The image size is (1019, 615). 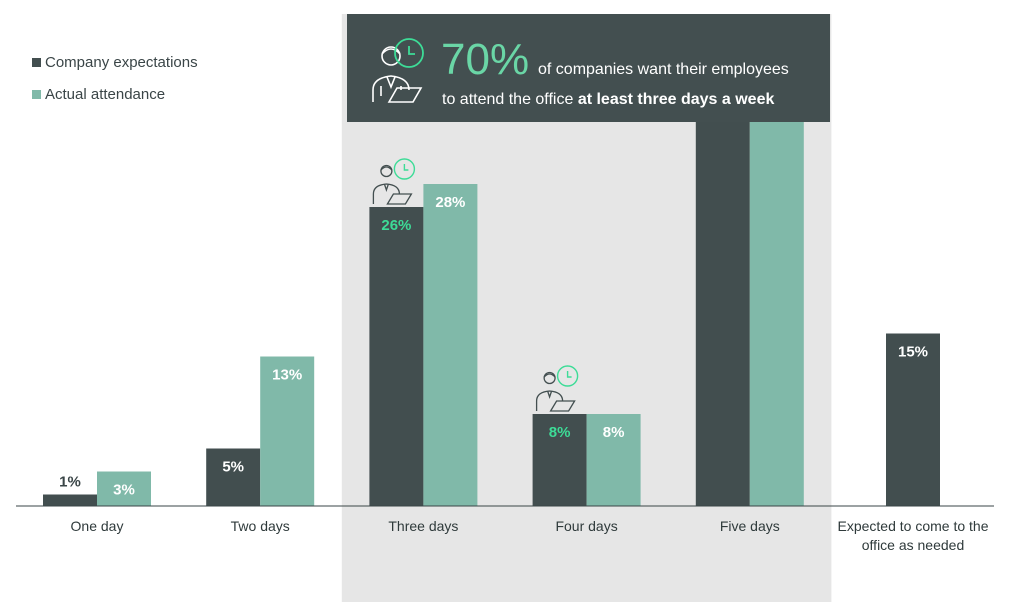 What do you see at coordinates (776, 293) in the screenshot?
I see `bar-actual-five-days` at bounding box center [776, 293].